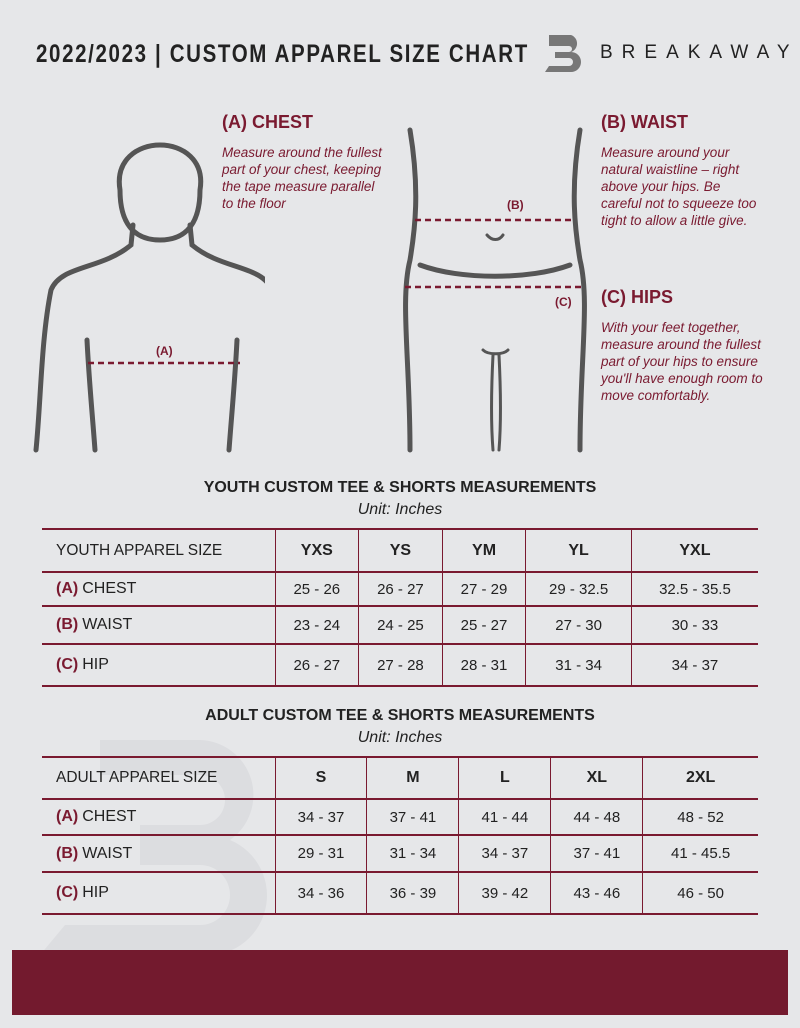 This screenshot has width=800, height=1028. Describe the element at coordinates (320, 893) in the screenshot. I see `size-cell: 34 - 36` at that location.